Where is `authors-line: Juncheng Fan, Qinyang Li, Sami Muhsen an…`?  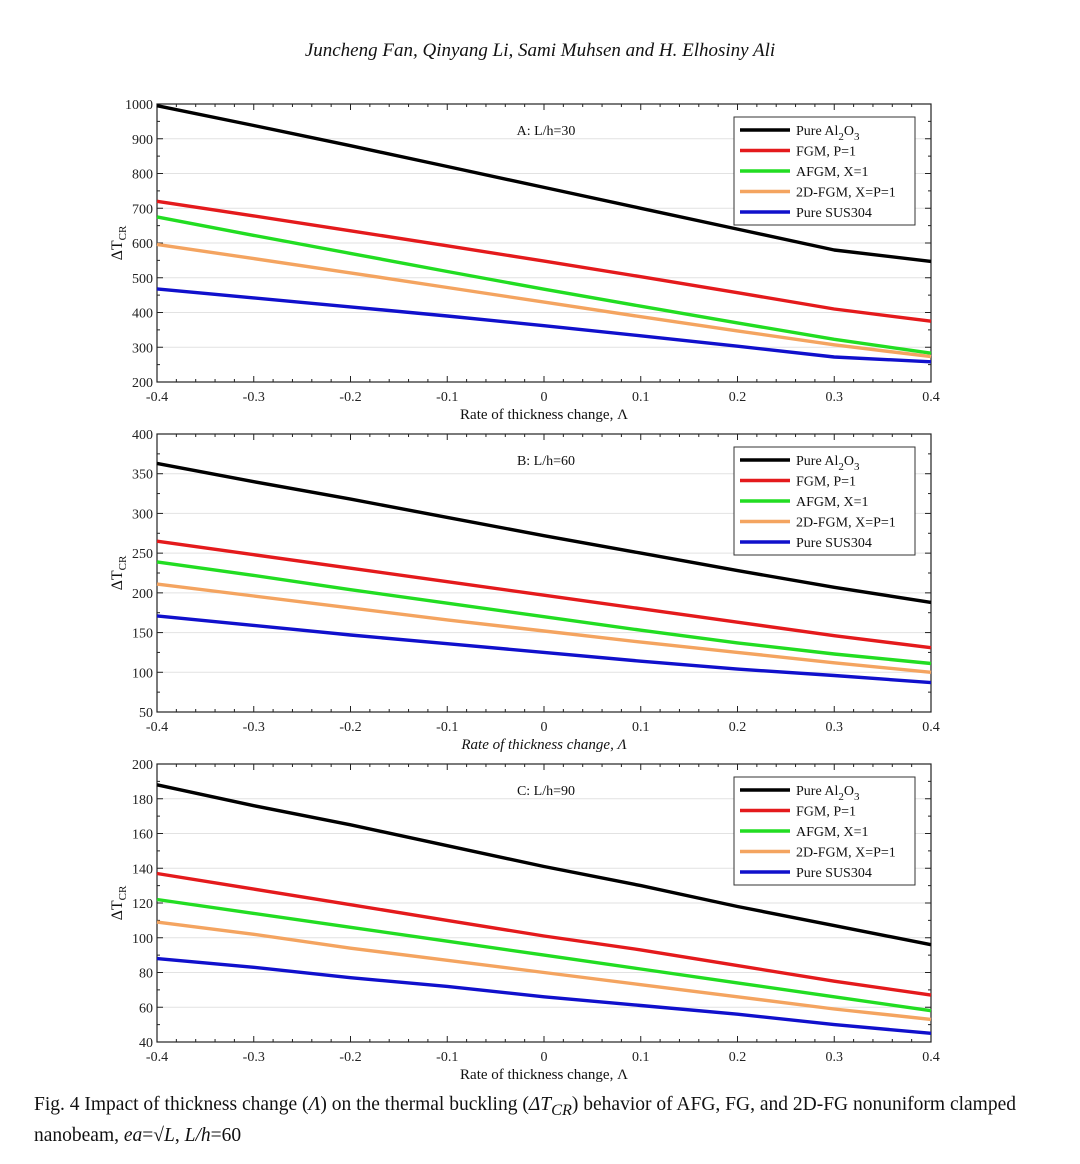 authors-line: Juncheng Fan, Qinyang Li, Sami Muhsen an… is located at coordinates (540, 50).